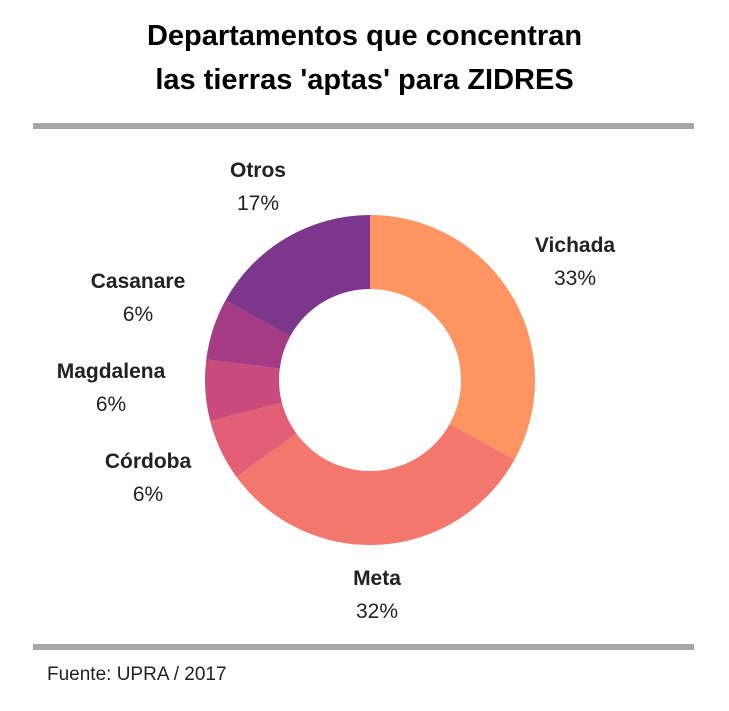  I want to click on slice-cordoba, so click(253, 439).